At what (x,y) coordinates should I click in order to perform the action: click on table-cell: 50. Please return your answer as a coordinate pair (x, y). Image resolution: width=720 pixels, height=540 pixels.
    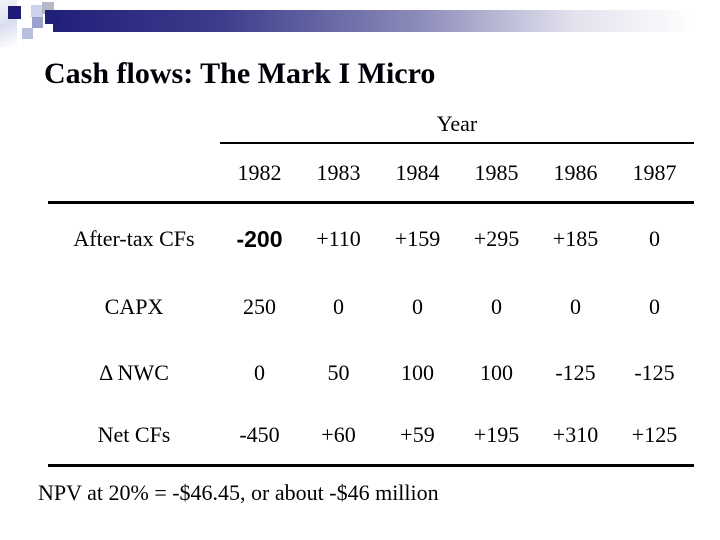
    Looking at the image, I should click on (338, 372).